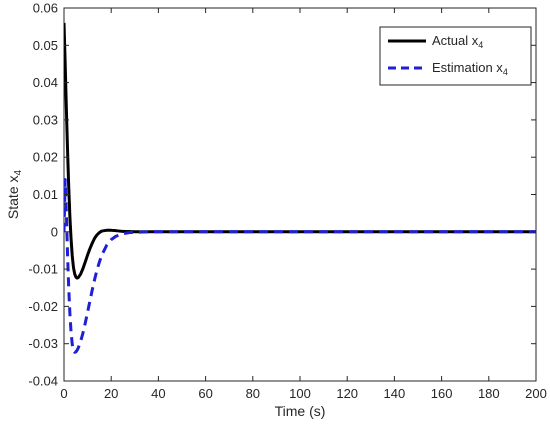  I want to click on x-tick-label: 60, so click(205, 393).